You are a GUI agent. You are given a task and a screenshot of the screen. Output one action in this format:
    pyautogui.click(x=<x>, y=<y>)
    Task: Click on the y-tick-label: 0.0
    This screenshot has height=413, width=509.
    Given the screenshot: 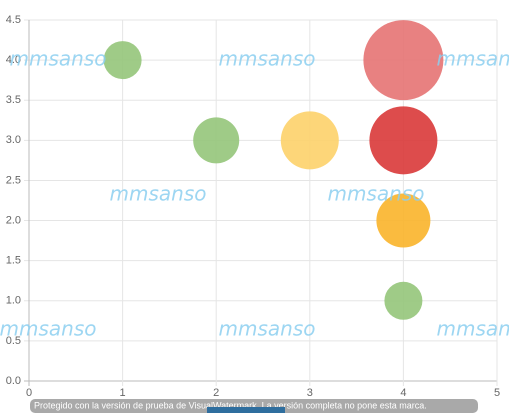 What is the action you would take?
    pyautogui.click(x=13, y=381)
    